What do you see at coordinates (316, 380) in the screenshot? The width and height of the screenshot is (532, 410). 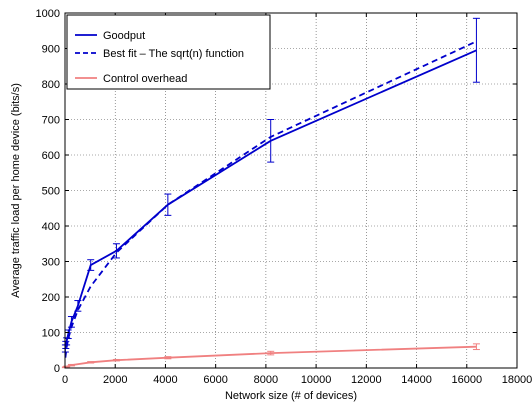 I see `x-tick-label: 10000` at bounding box center [316, 380].